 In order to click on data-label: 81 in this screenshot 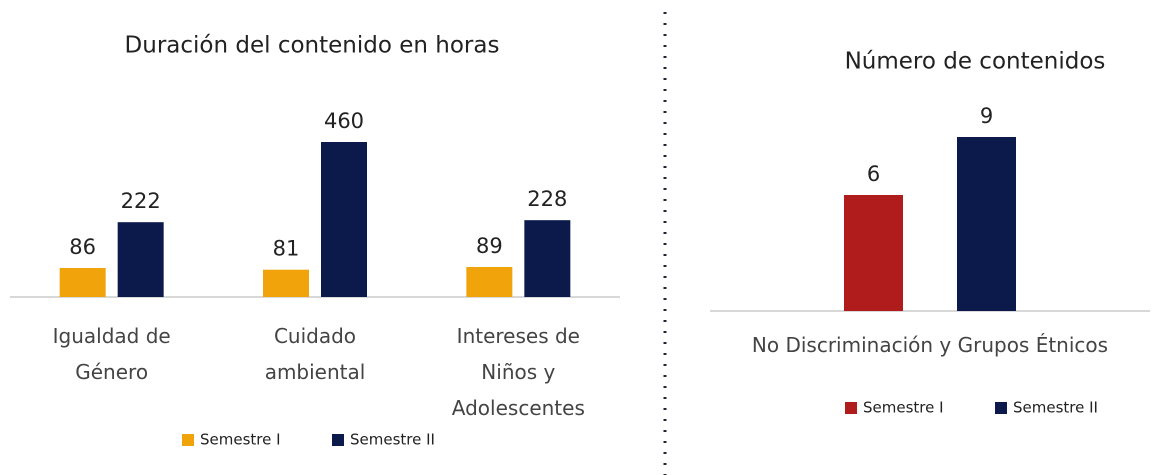, I will do `click(286, 249)`.